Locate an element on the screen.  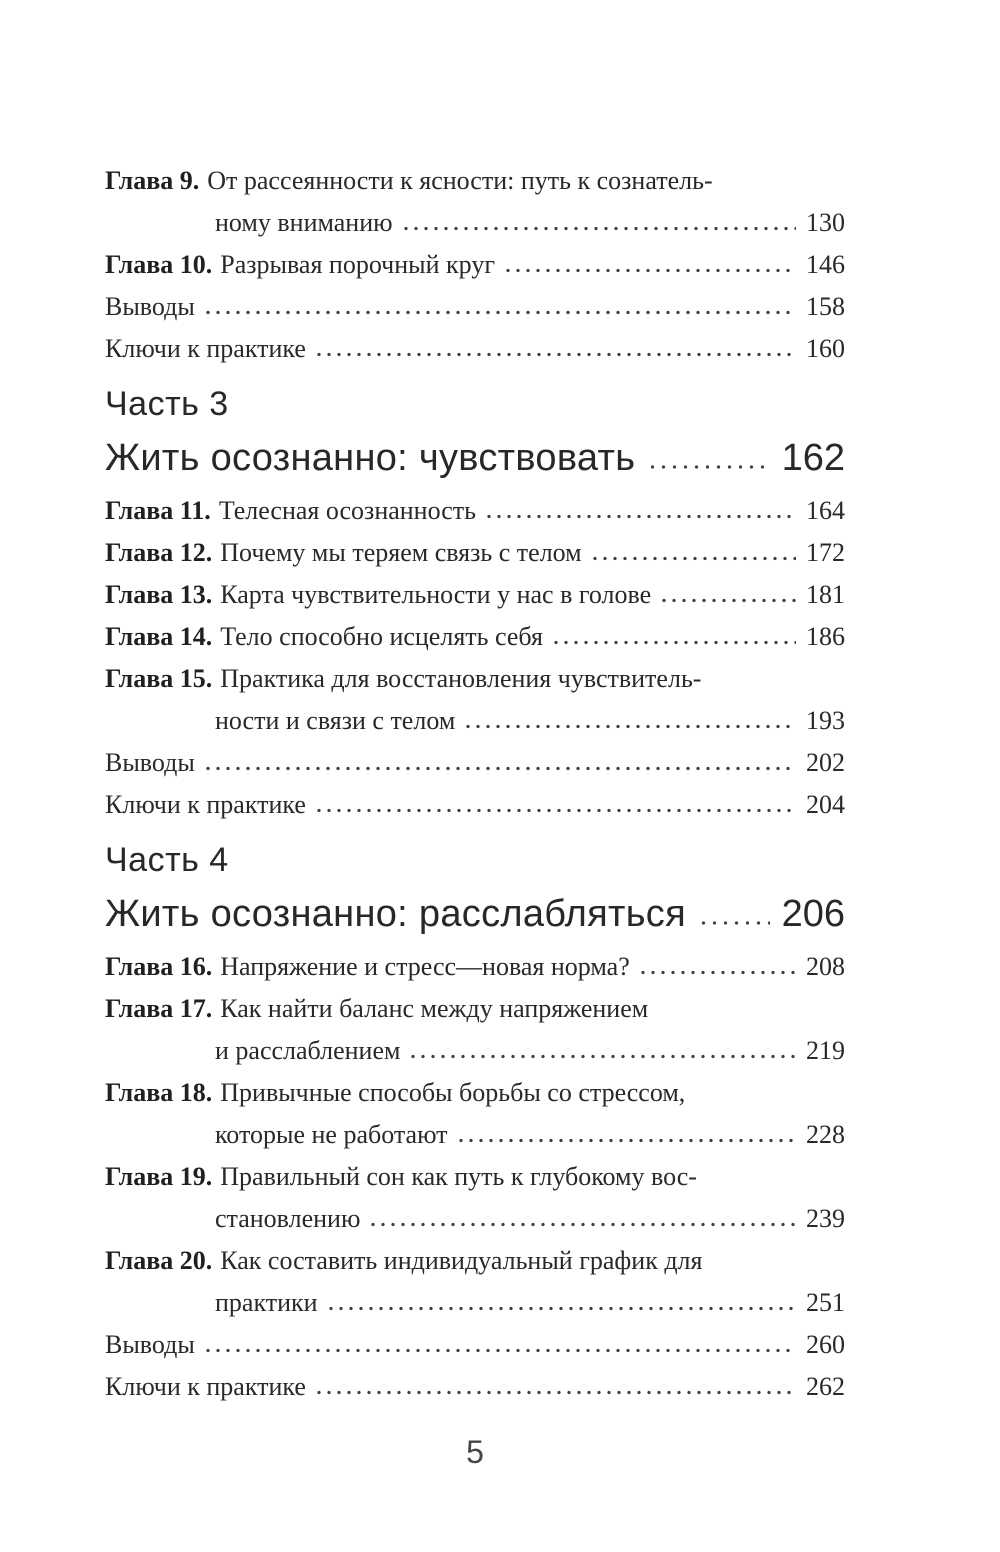
chapter-label: Глава 11. is located at coordinates (158, 510).